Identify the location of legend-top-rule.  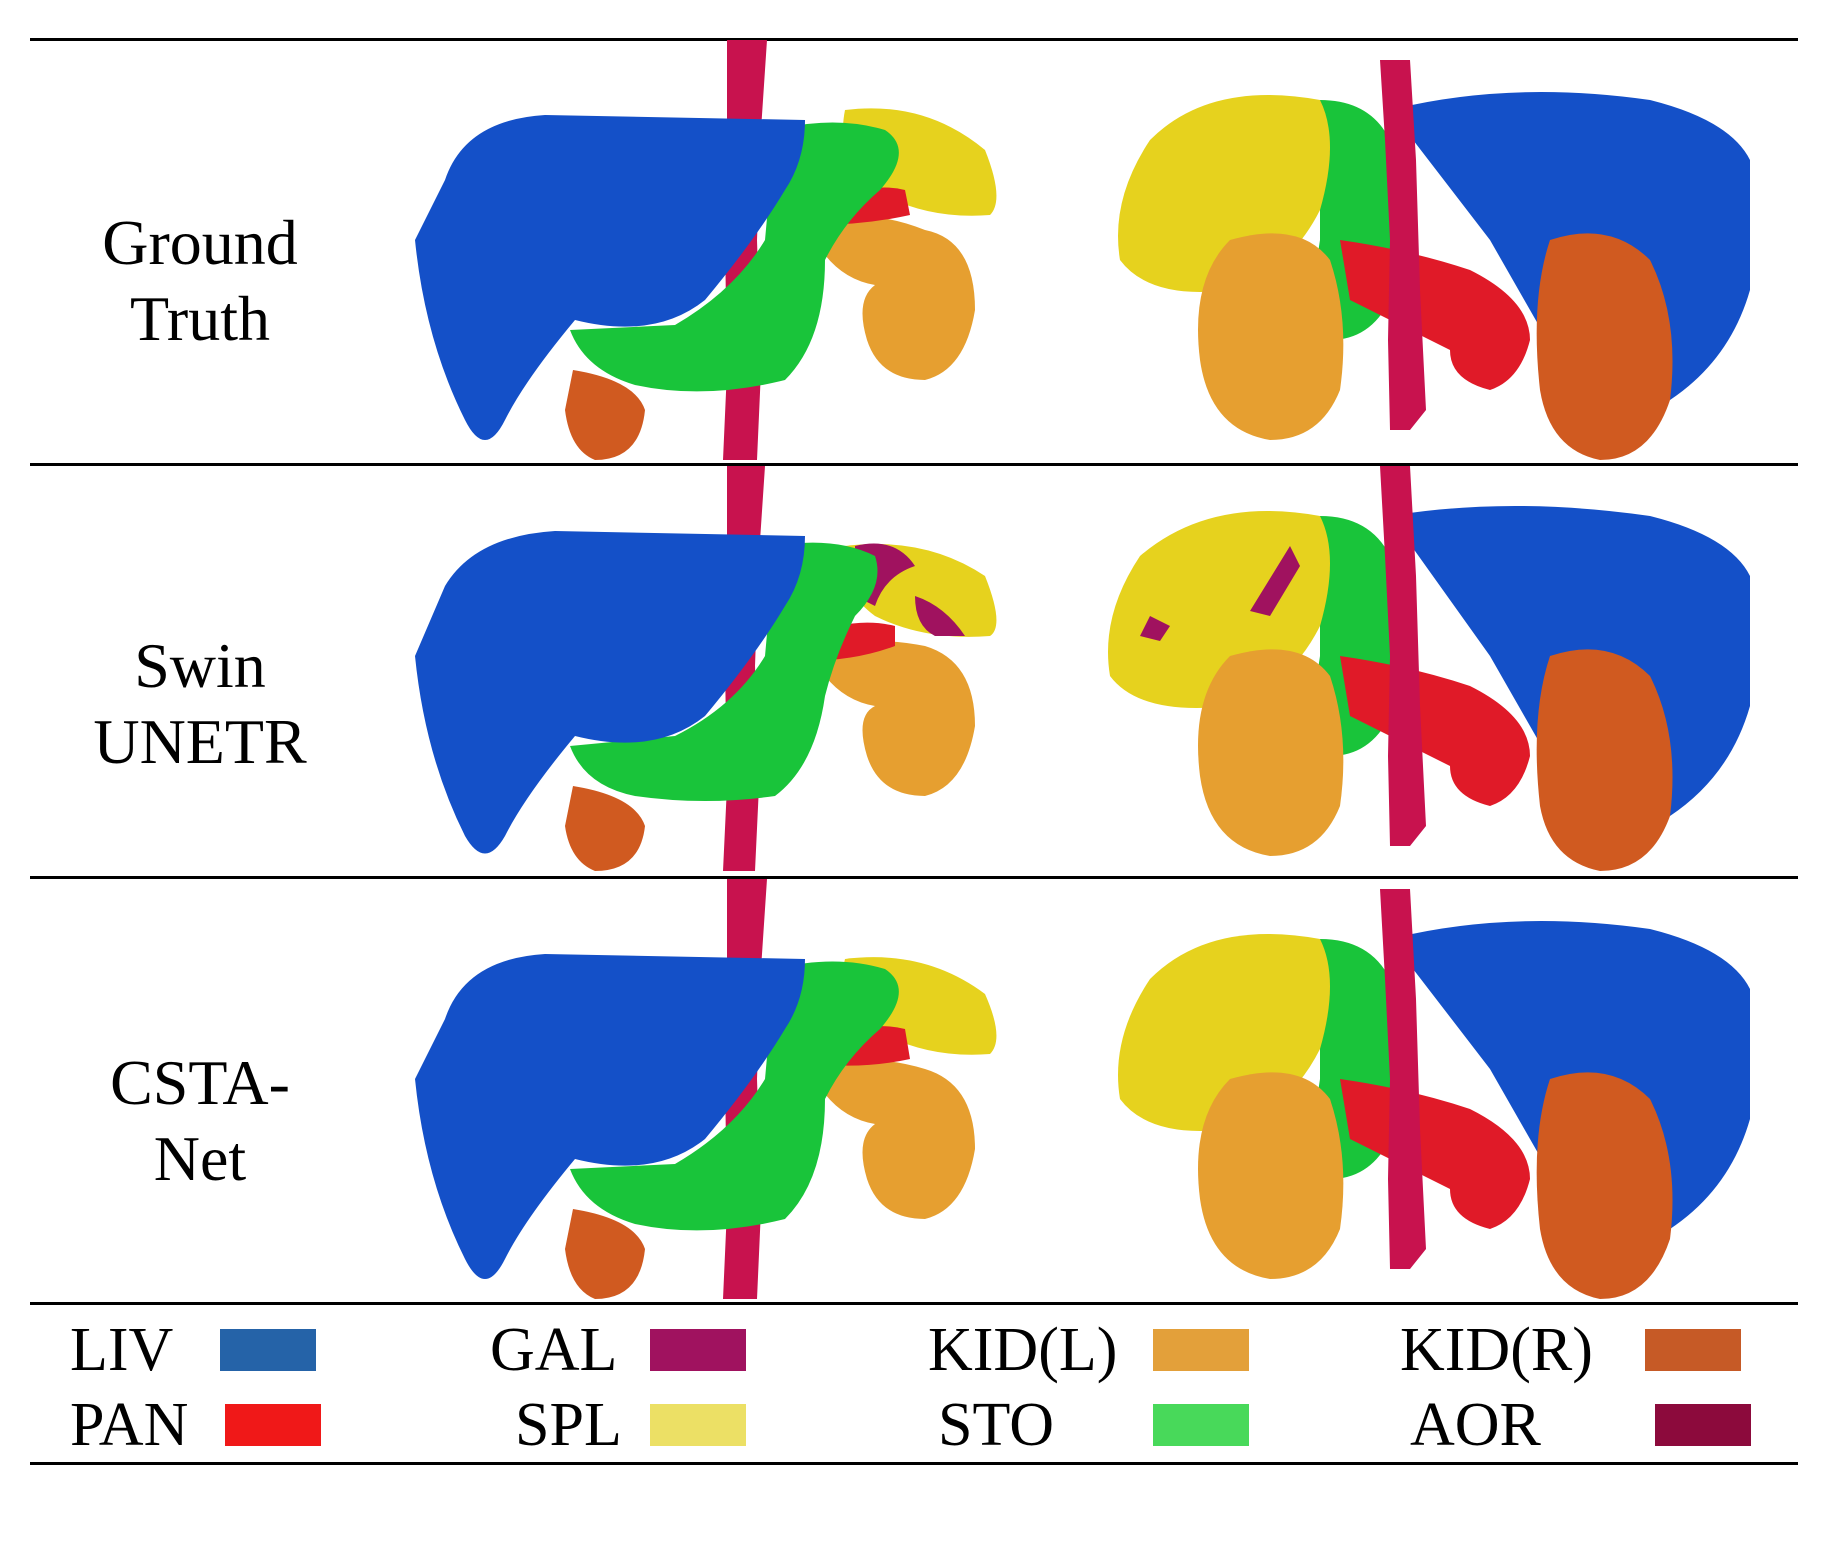
(914, 1303).